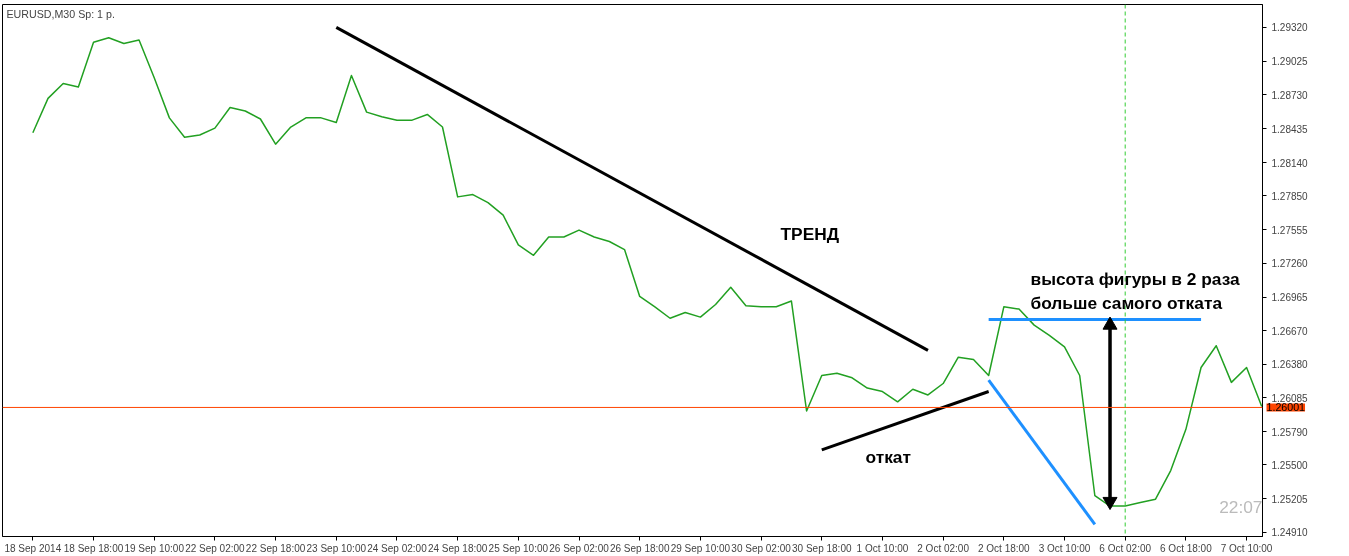 This screenshot has width=1349, height=556. I want to click on x-tick-label: 18 Sep 2014, so click(33, 548).